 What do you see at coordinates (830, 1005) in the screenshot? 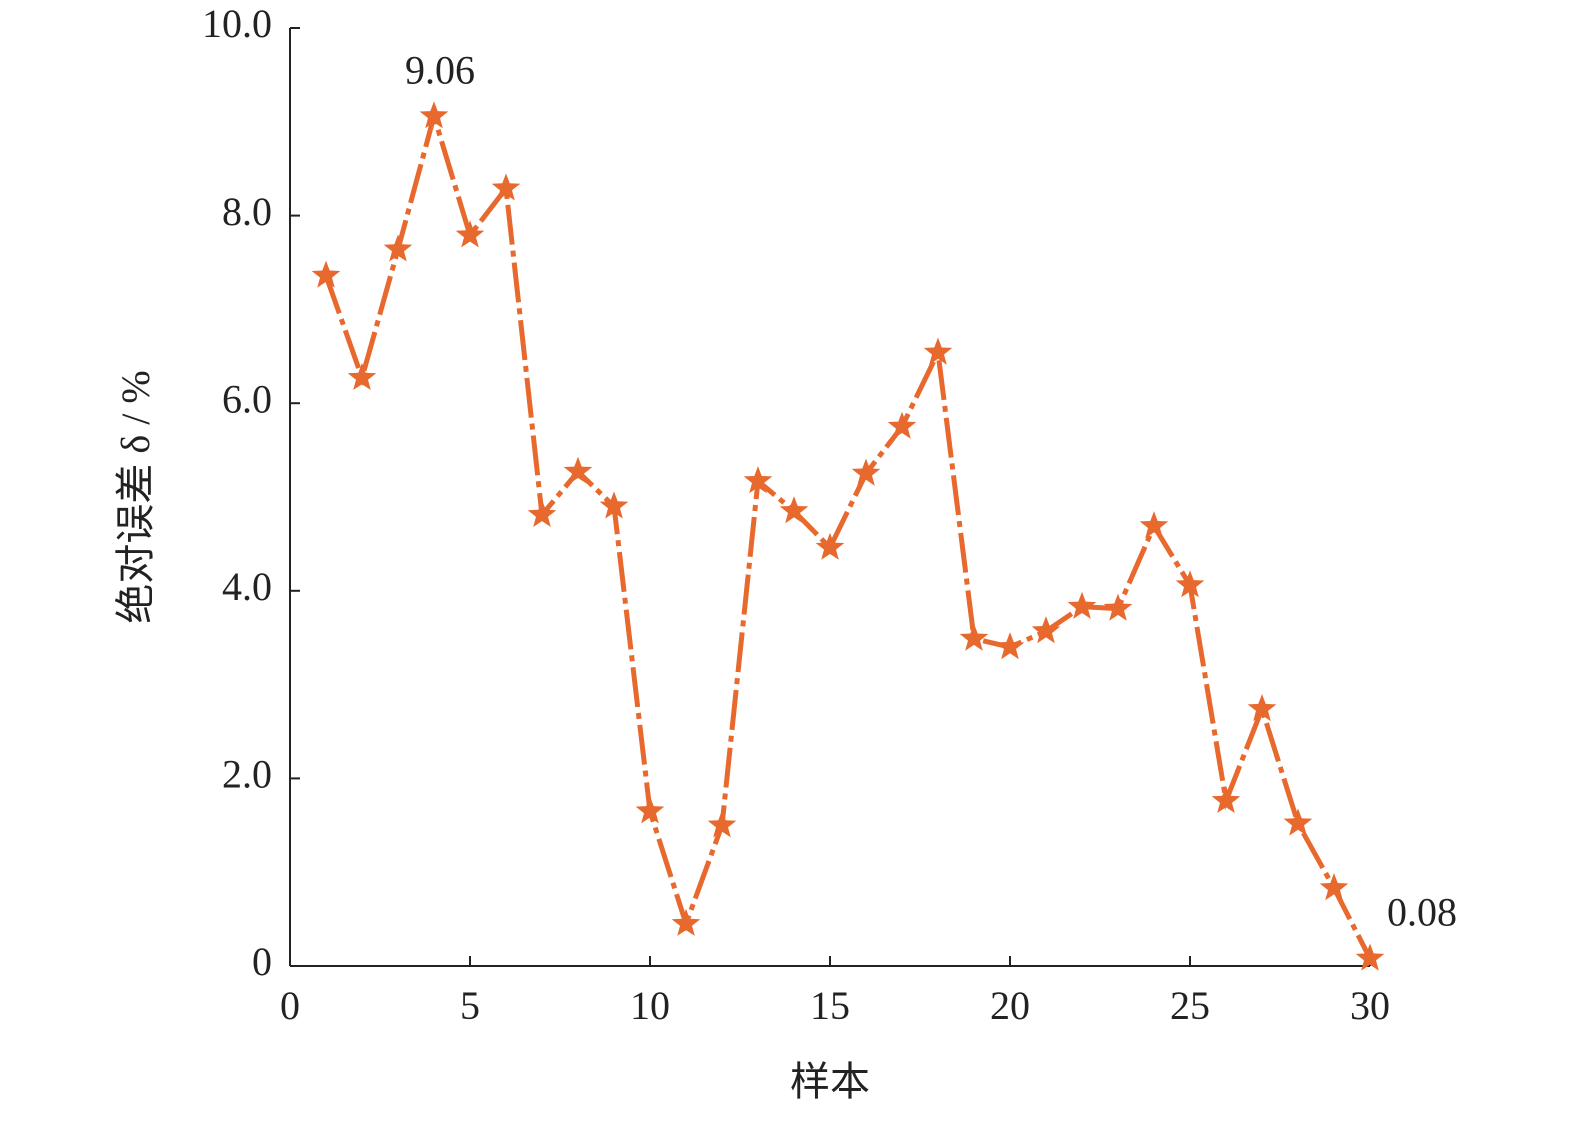
I see `x-tick-label: 15` at bounding box center [830, 1005].